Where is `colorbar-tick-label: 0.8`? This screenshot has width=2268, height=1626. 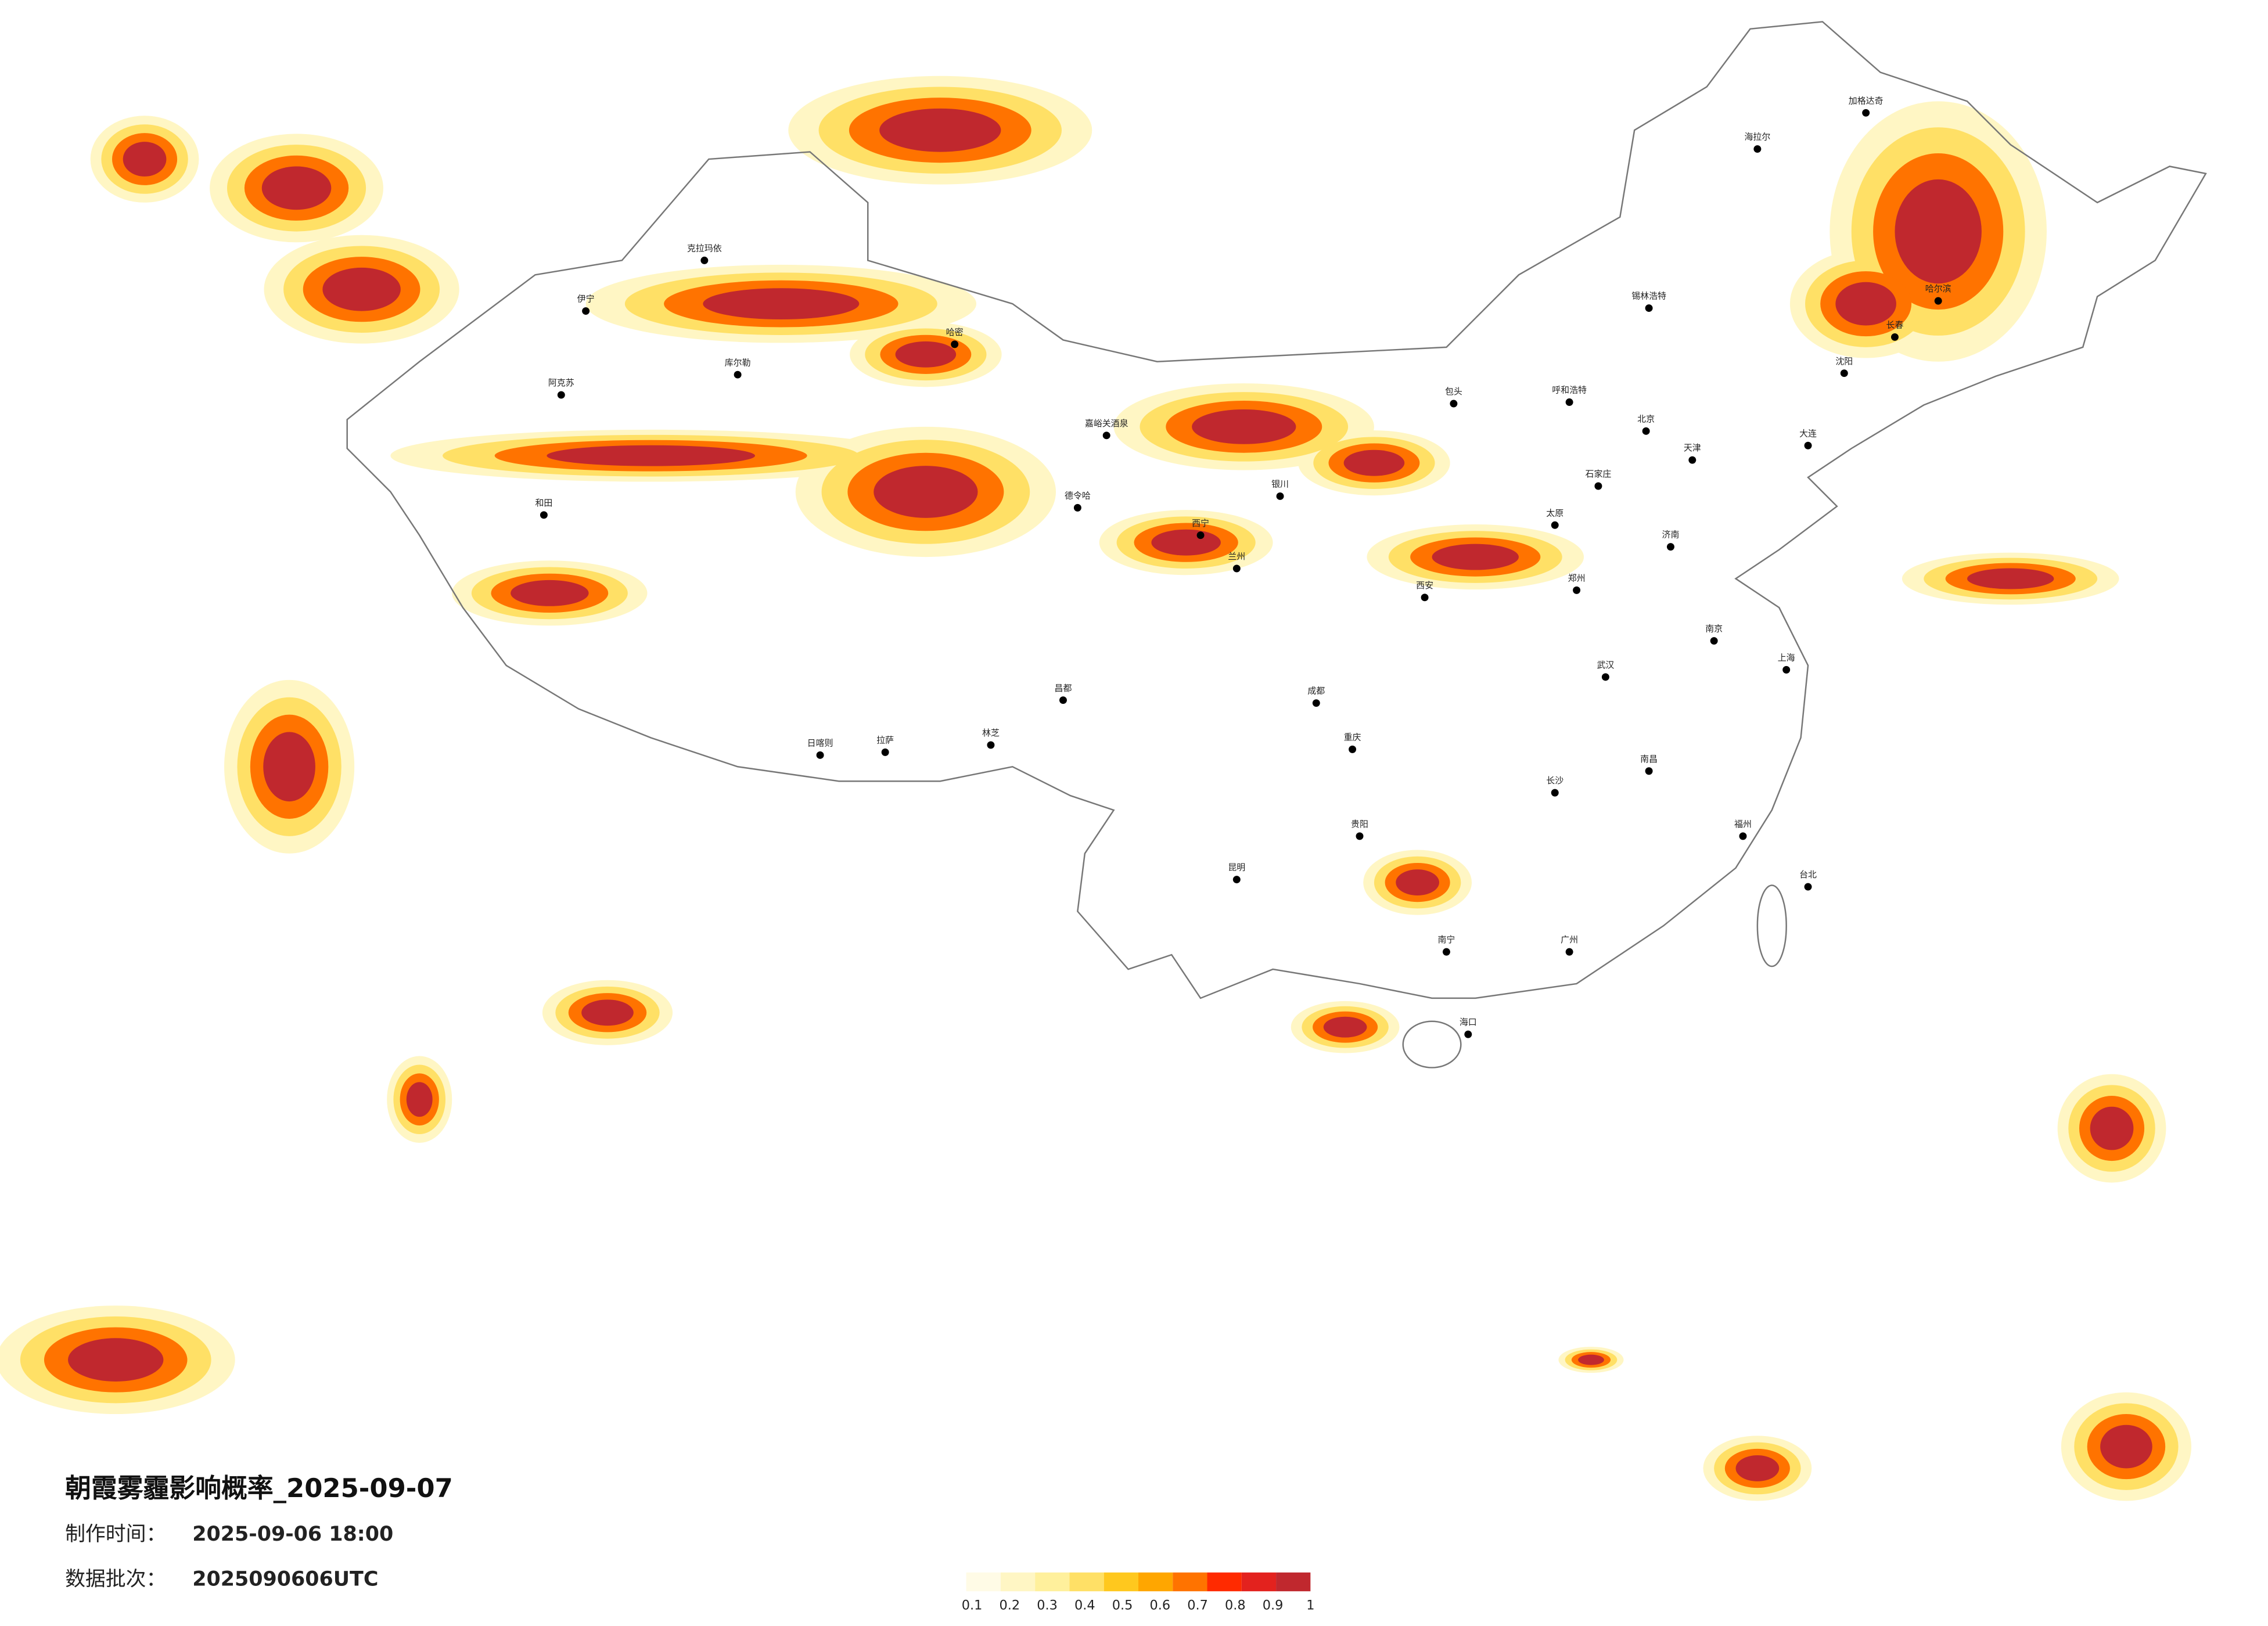
colorbar-tick-label: 0.8 is located at coordinates (1235, 1606).